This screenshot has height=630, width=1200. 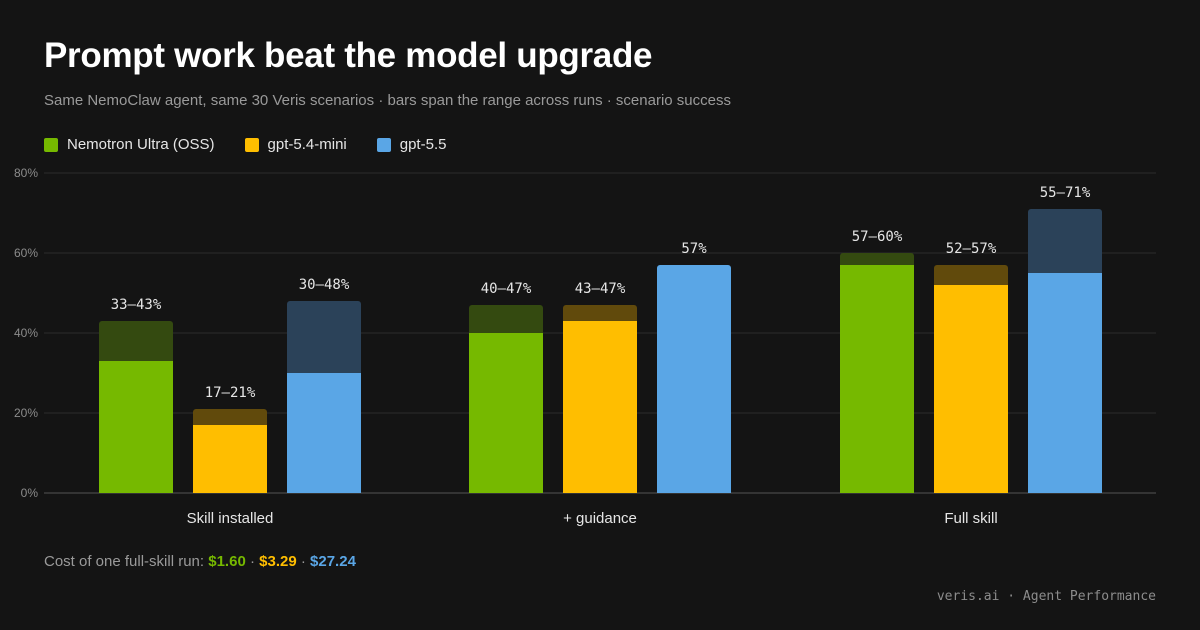 What do you see at coordinates (26, 413) in the screenshot?
I see `y-tick-label: 20%` at bounding box center [26, 413].